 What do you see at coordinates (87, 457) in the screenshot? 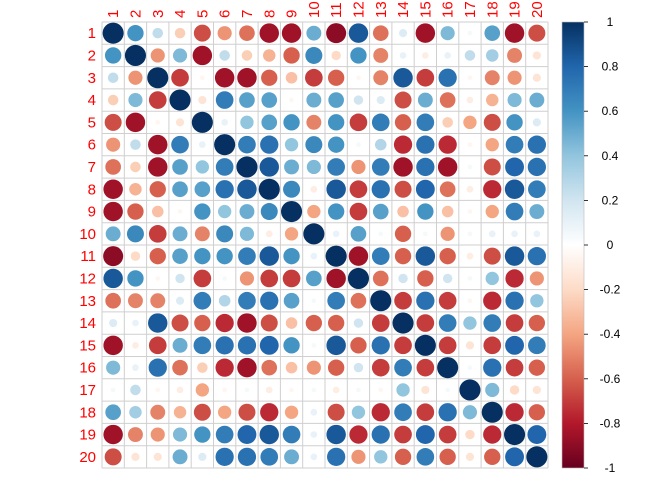
I see `row-label-20: 20` at bounding box center [87, 457].